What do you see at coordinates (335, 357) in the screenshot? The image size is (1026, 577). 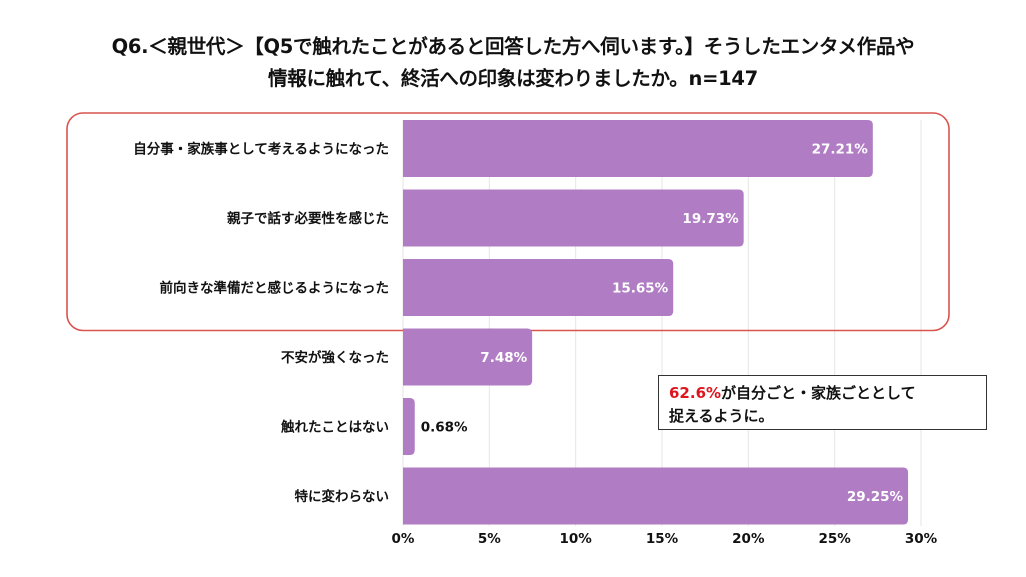 I see `category-label-3: 不安が強くなった` at bounding box center [335, 357].